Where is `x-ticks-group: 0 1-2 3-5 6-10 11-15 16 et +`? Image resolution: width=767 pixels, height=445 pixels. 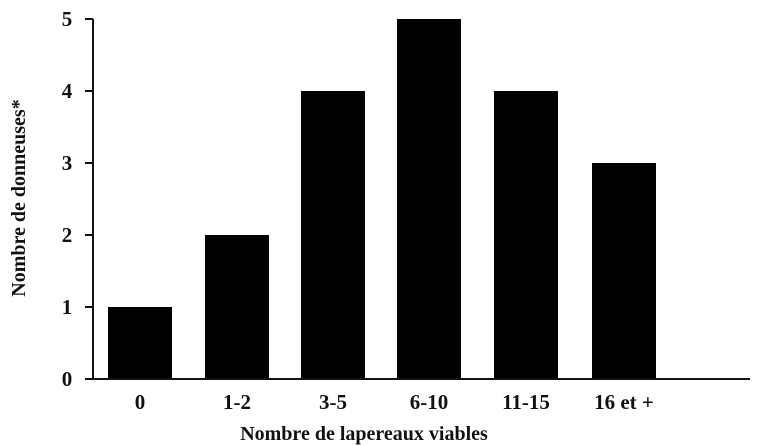 x-ticks-group: 0 1-2 3-5 6-10 11-15 16 et + is located at coordinates (394, 402).